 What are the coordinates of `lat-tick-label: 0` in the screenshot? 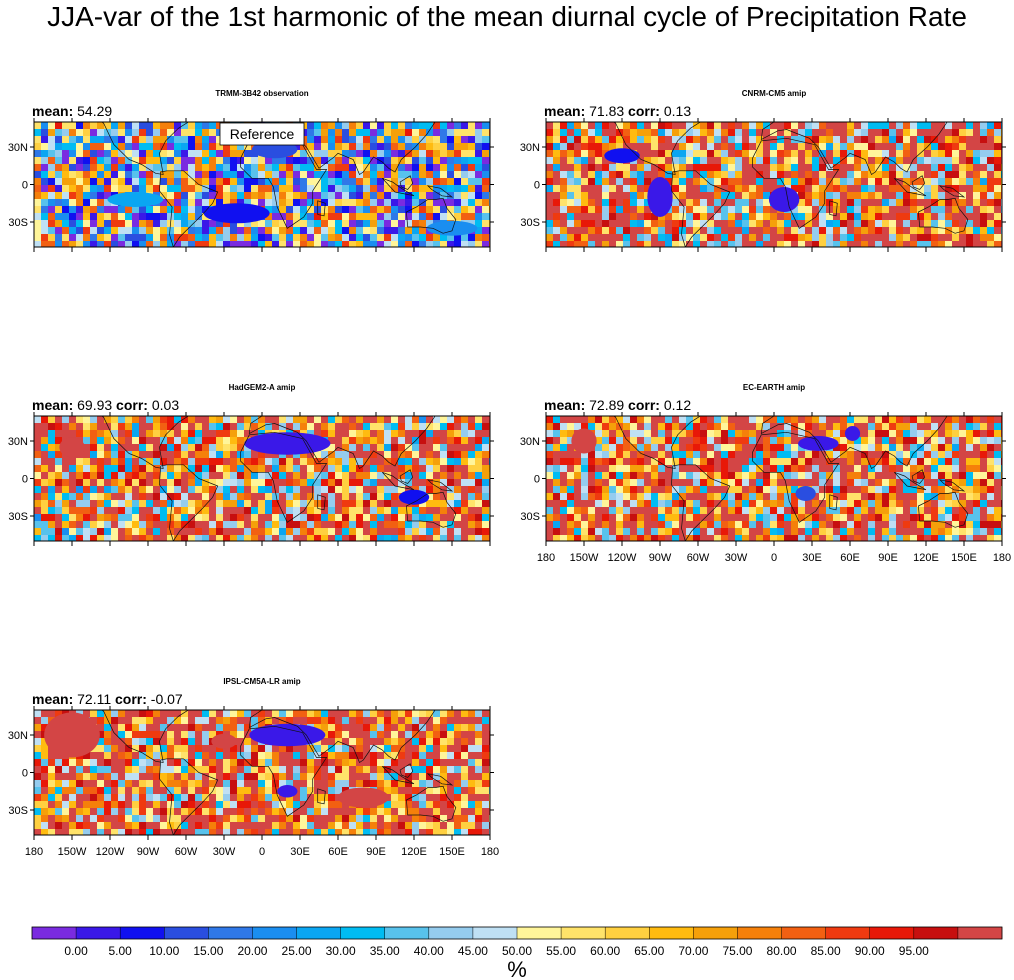 It's located at (537, 480).